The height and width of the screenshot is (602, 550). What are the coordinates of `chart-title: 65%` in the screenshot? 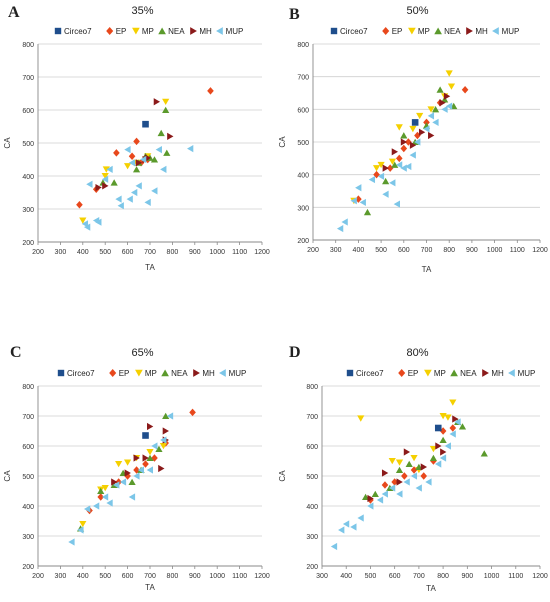 It's located at (142, 353).